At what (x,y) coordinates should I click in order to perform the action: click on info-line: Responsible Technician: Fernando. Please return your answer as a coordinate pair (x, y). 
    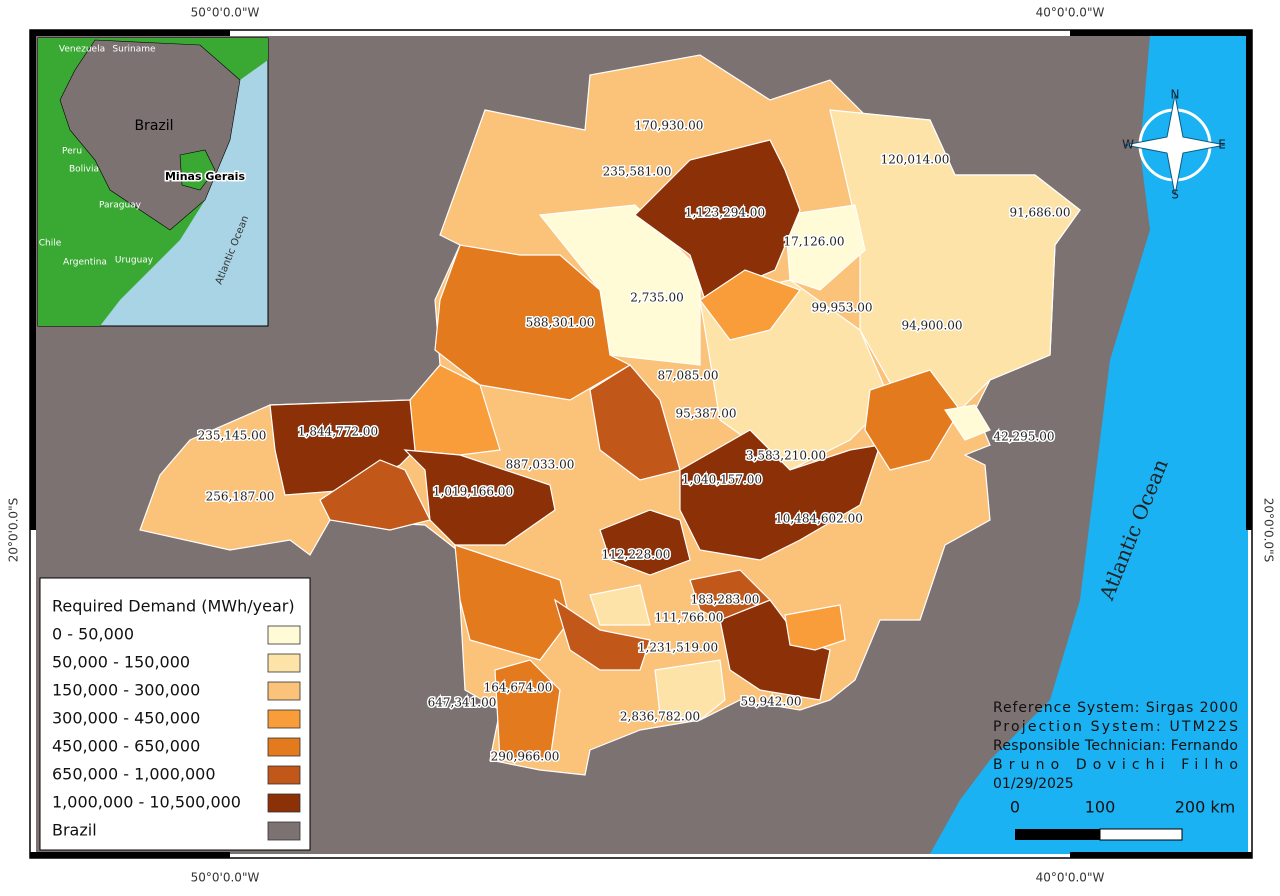
    Looking at the image, I should click on (1115, 746).